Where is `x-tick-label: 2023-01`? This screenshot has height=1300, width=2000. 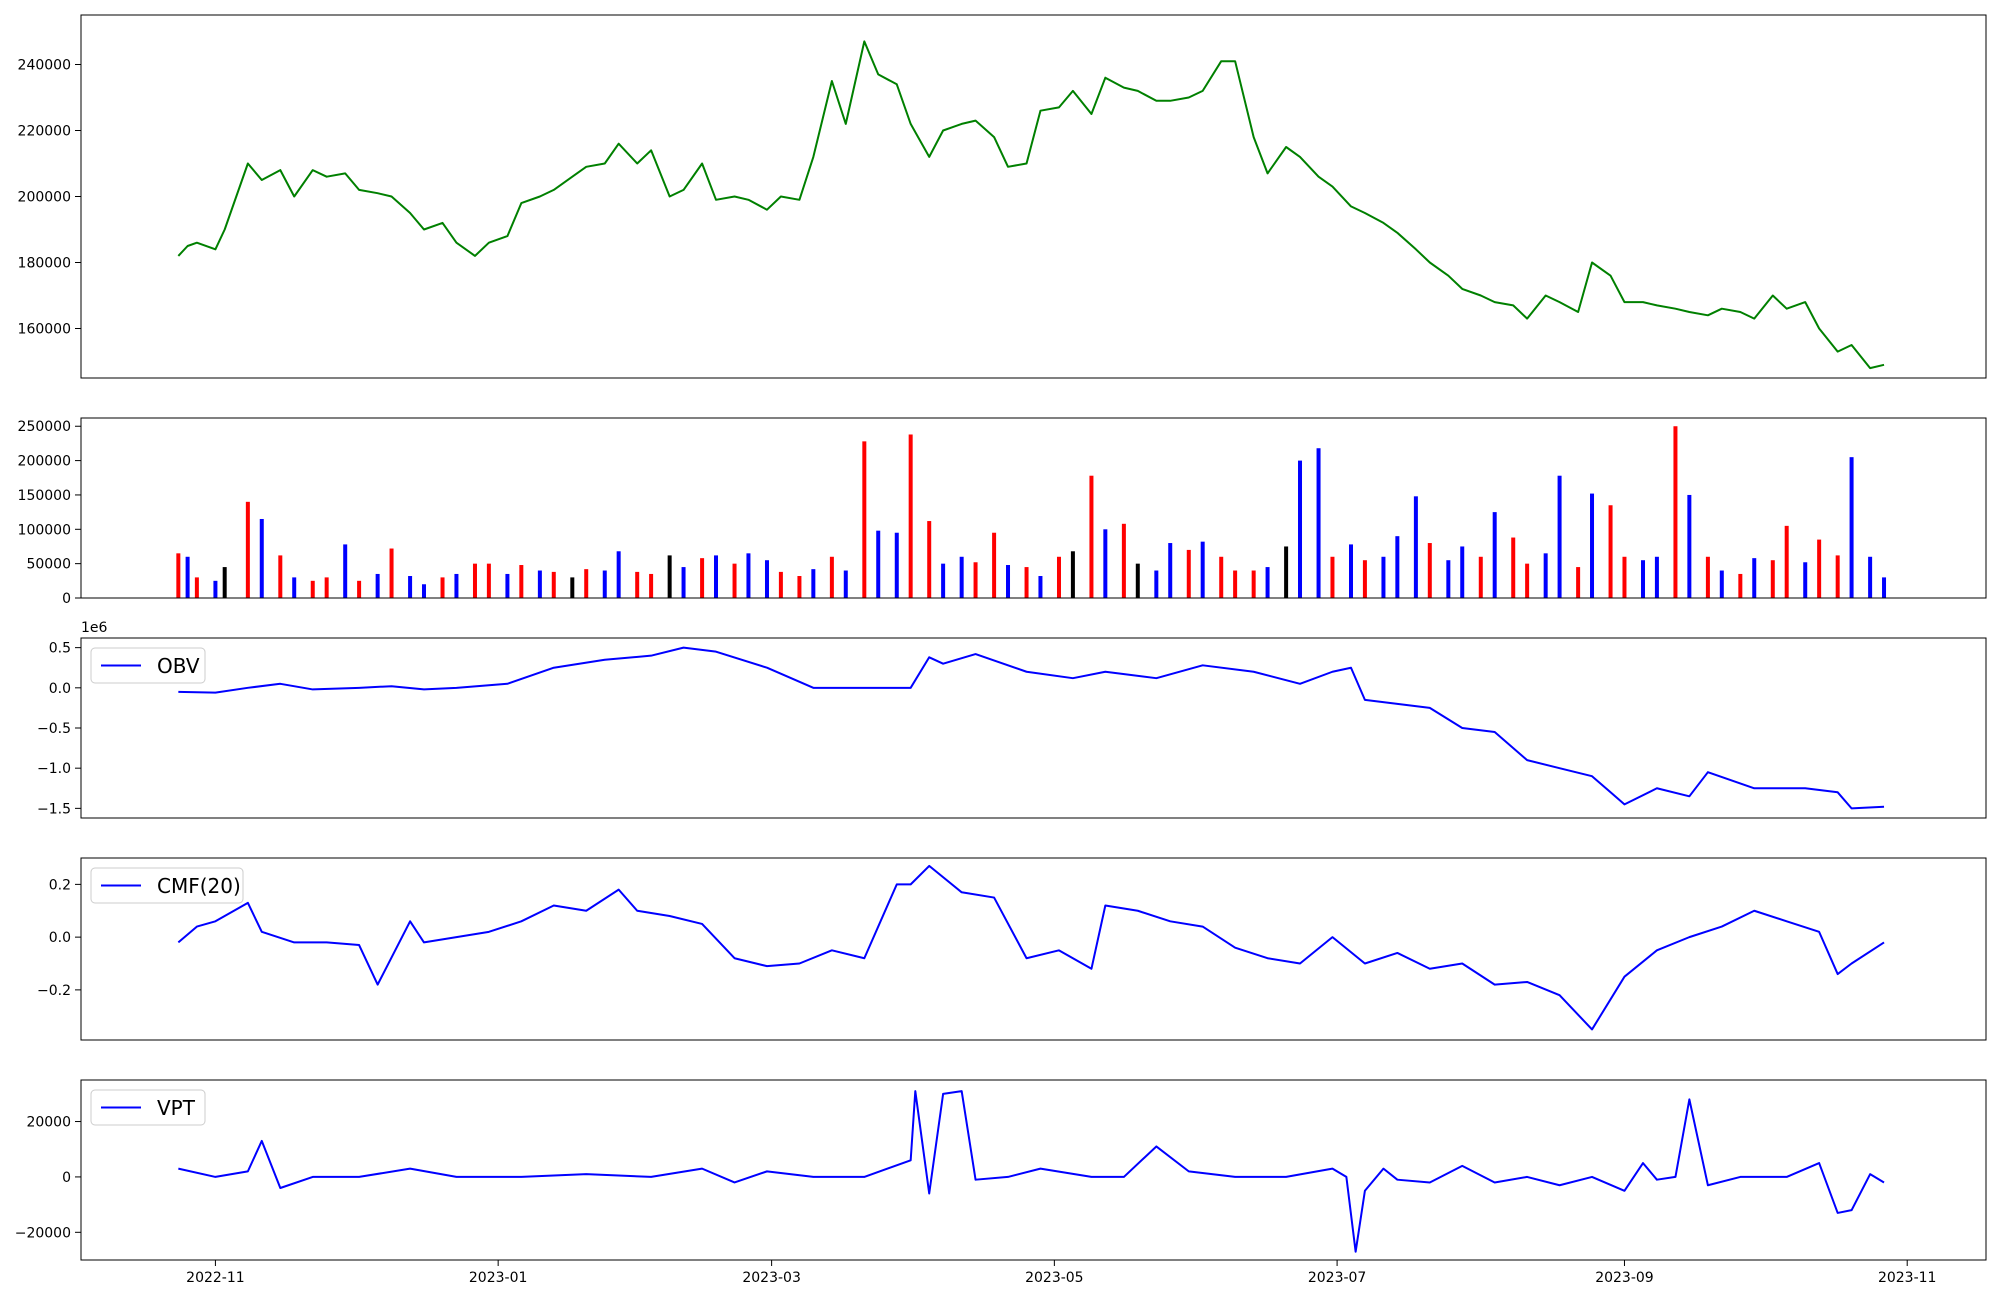
x-tick-label: 2023-01 is located at coordinates (498, 1278).